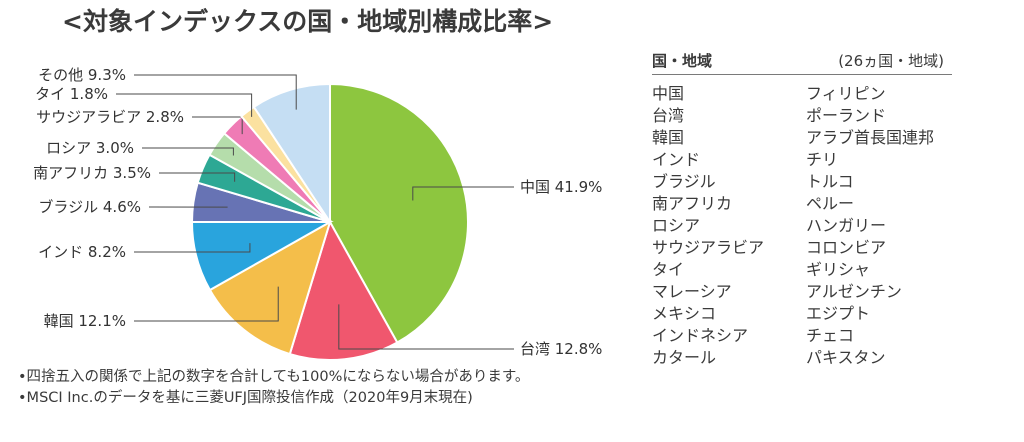 The image size is (1024, 442). What do you see at coordinates (830, 203) in the screenshot?
I see `country-item: ペルー` at bounding box center [830, 203].